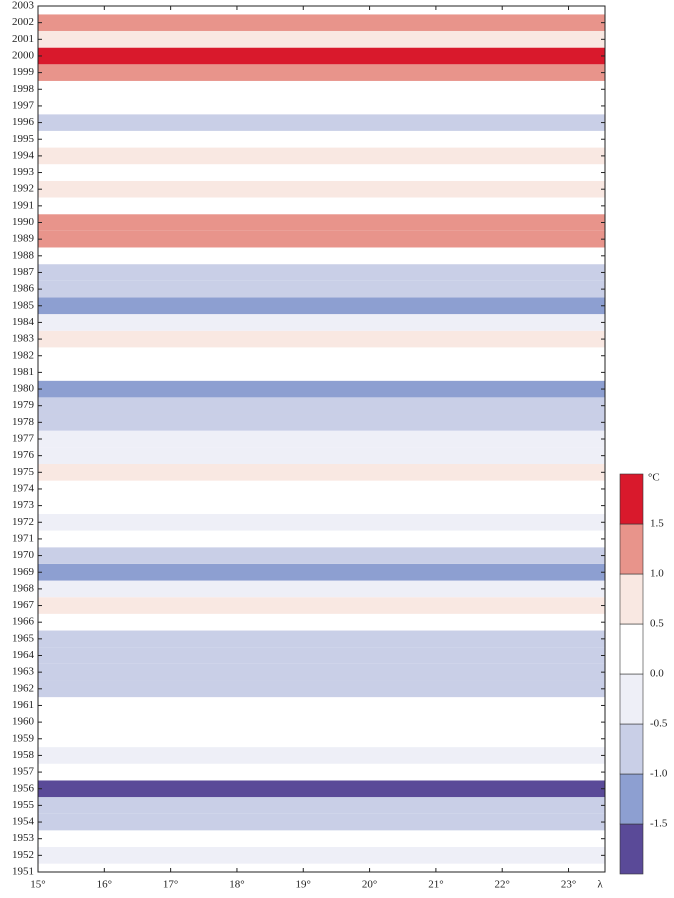 Image resolution: width=674 pixels, height=898 pixels. What do you see at coordinates (659, 824) in the screenshot?
I see `colorbar-tick-label: -1.5` at bounding box center [659, 824].